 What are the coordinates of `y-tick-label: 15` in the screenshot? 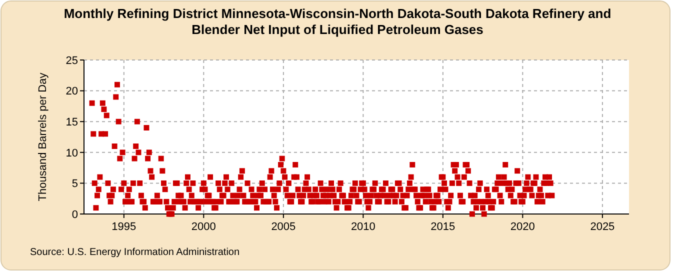 It's located at (72, 122).